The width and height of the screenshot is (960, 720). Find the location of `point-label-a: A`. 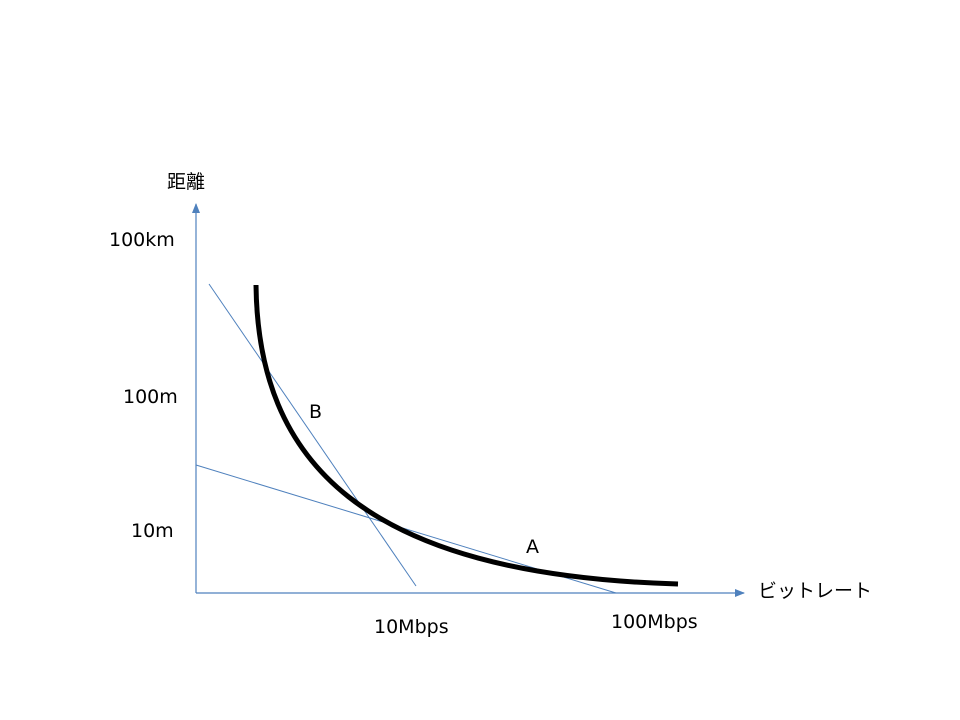

point-label-a: A is located at coordinates (532, 547).